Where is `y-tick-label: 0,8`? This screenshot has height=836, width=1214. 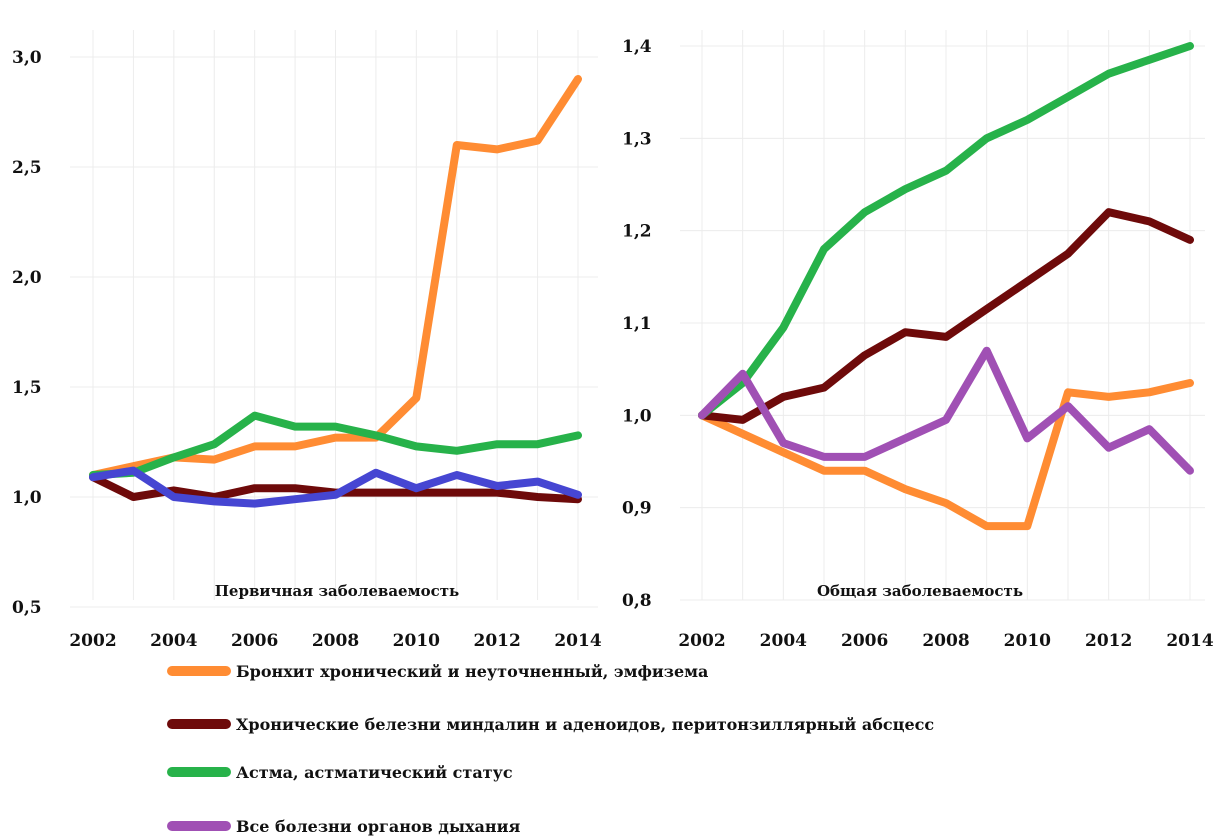 y-tick-label: 0,8 is located at coordinates (637, 601).